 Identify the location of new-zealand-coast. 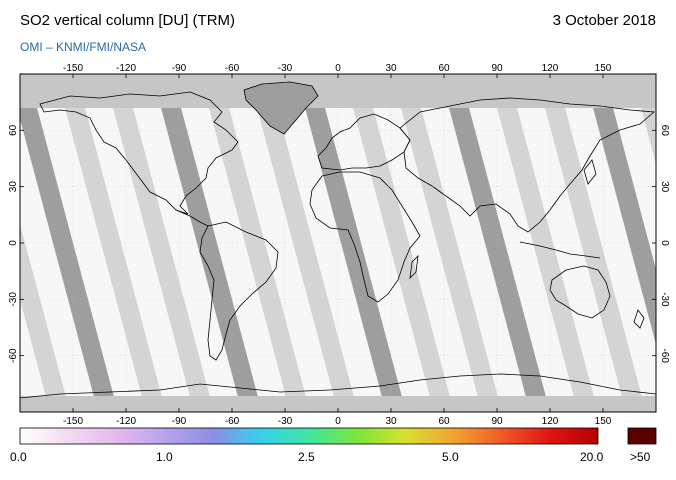
(639, 319).